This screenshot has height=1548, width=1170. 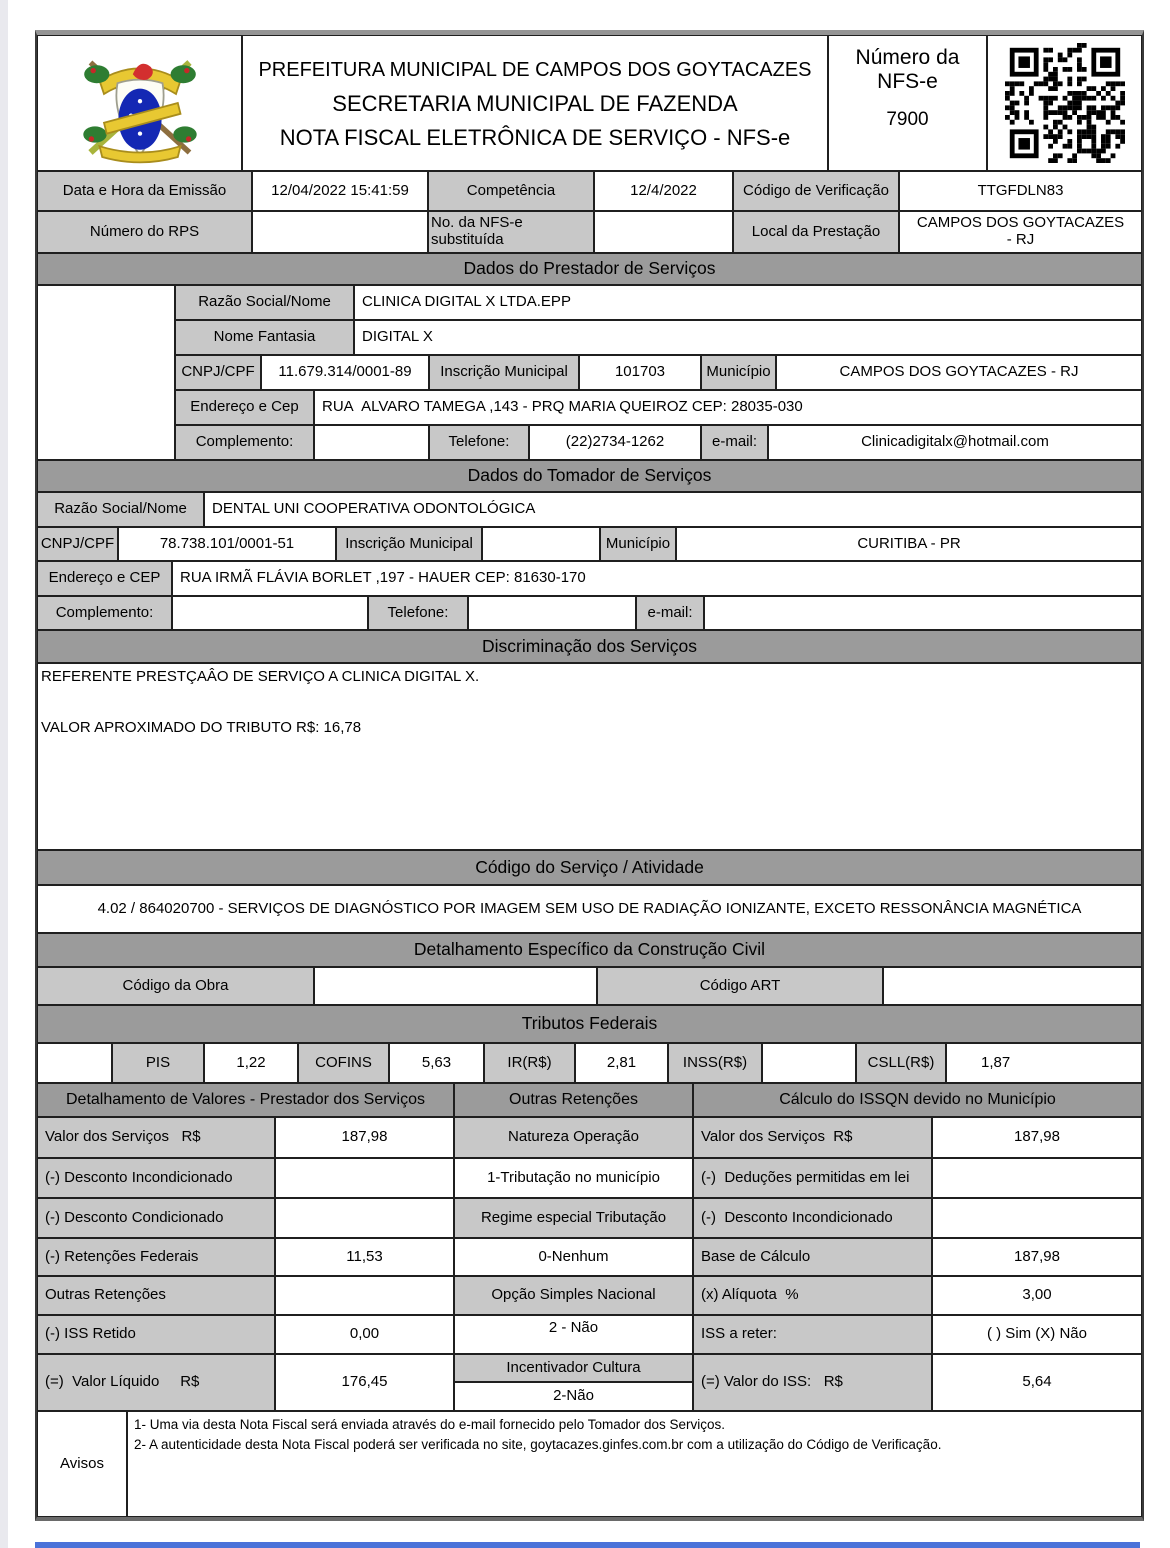 What do you see at coordinates (541, 544) in the screenshot?
I see `tomador-inscricao-value` at bounding box center [541, 544].